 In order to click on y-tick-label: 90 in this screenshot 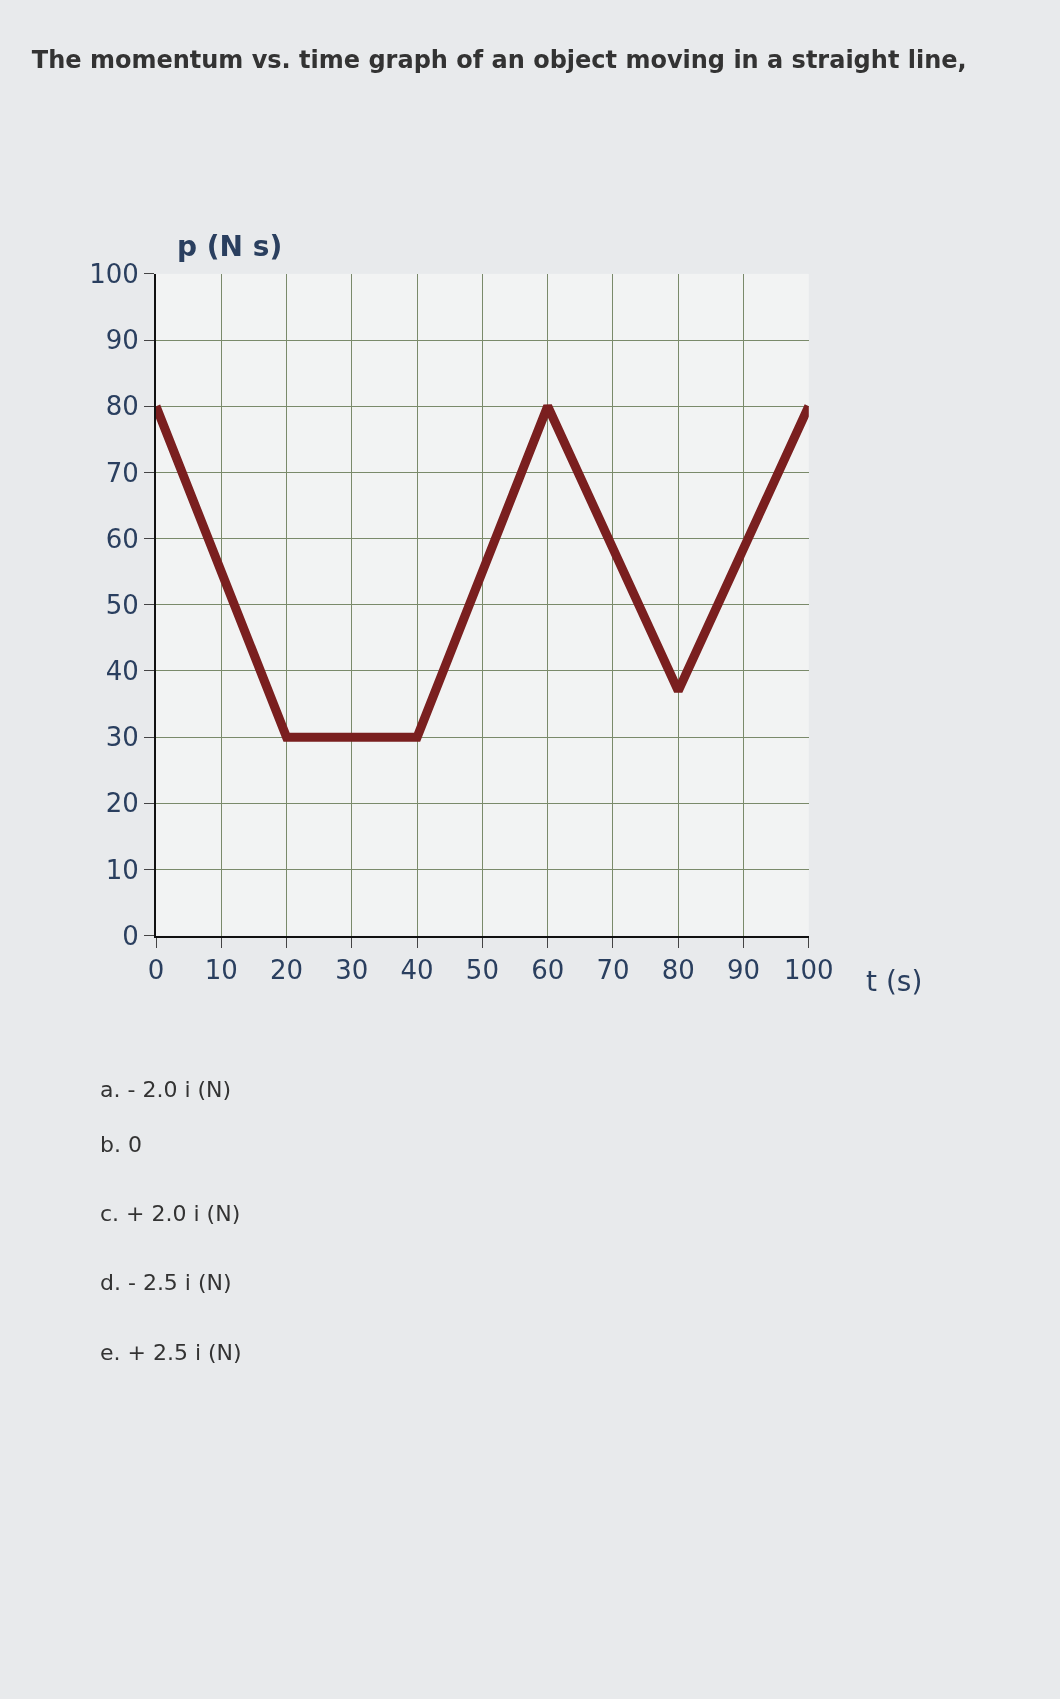, I will do `click(122, 340)`.